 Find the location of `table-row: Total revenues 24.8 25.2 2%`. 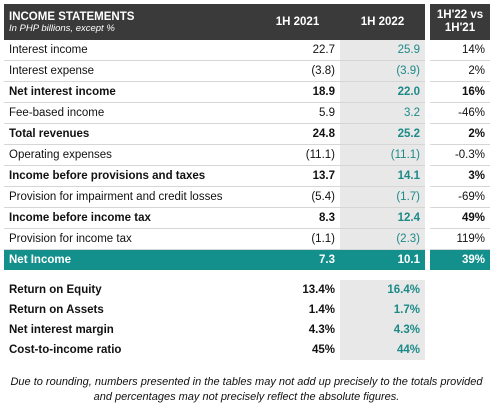

table-row: Total revenues 24.8 25.2 2% is located at coordinates (247, 134).